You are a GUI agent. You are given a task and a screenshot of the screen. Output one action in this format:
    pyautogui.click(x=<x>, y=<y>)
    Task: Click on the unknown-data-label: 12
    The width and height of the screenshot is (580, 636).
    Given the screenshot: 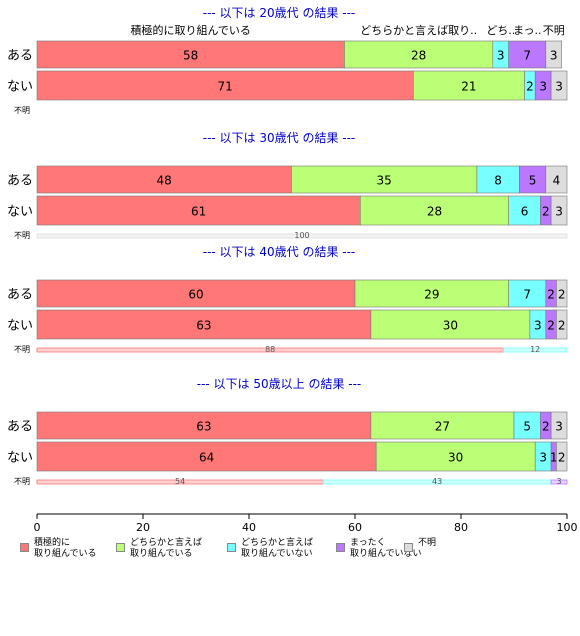 What is the action you would take?
    pyautogui.click(x=535, y=349)
    